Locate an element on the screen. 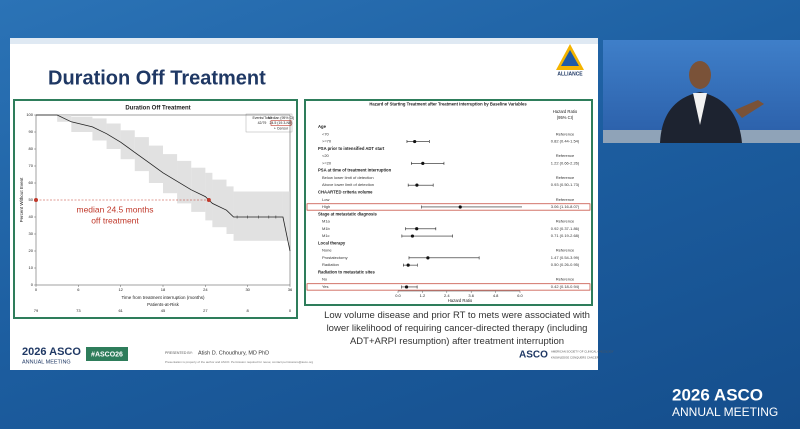 The width and height of the screenshot is (800, 429). row-value: 0.93 (0.50-1.73) is located at coordinates (565, 184).